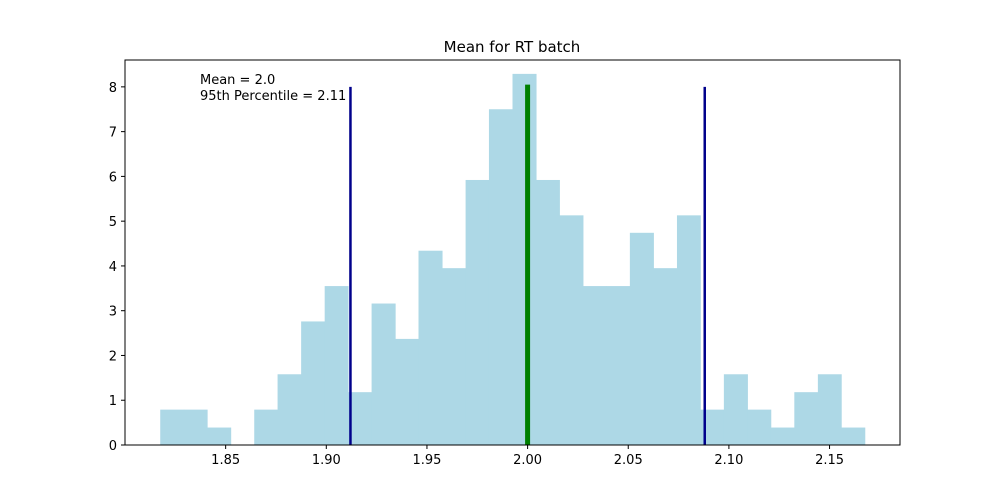  Describe the element at coordinates (512, 47) in the screenshot. I see `chart-title: Mean for RT batch` at that location.